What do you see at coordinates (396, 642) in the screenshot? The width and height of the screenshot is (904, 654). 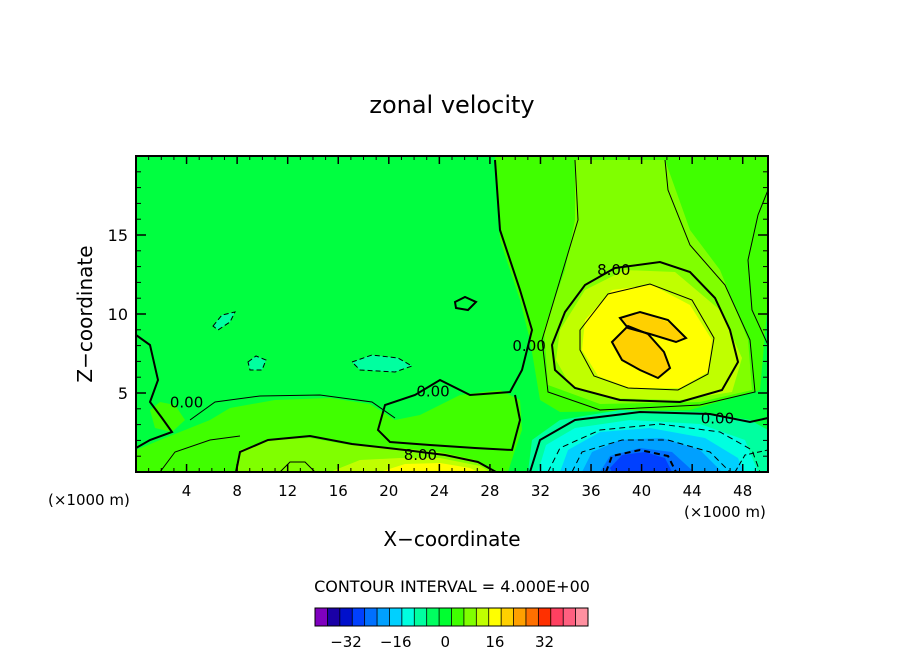 I see `colorbar-tick-label: −16` at bounding box center [396, 642].